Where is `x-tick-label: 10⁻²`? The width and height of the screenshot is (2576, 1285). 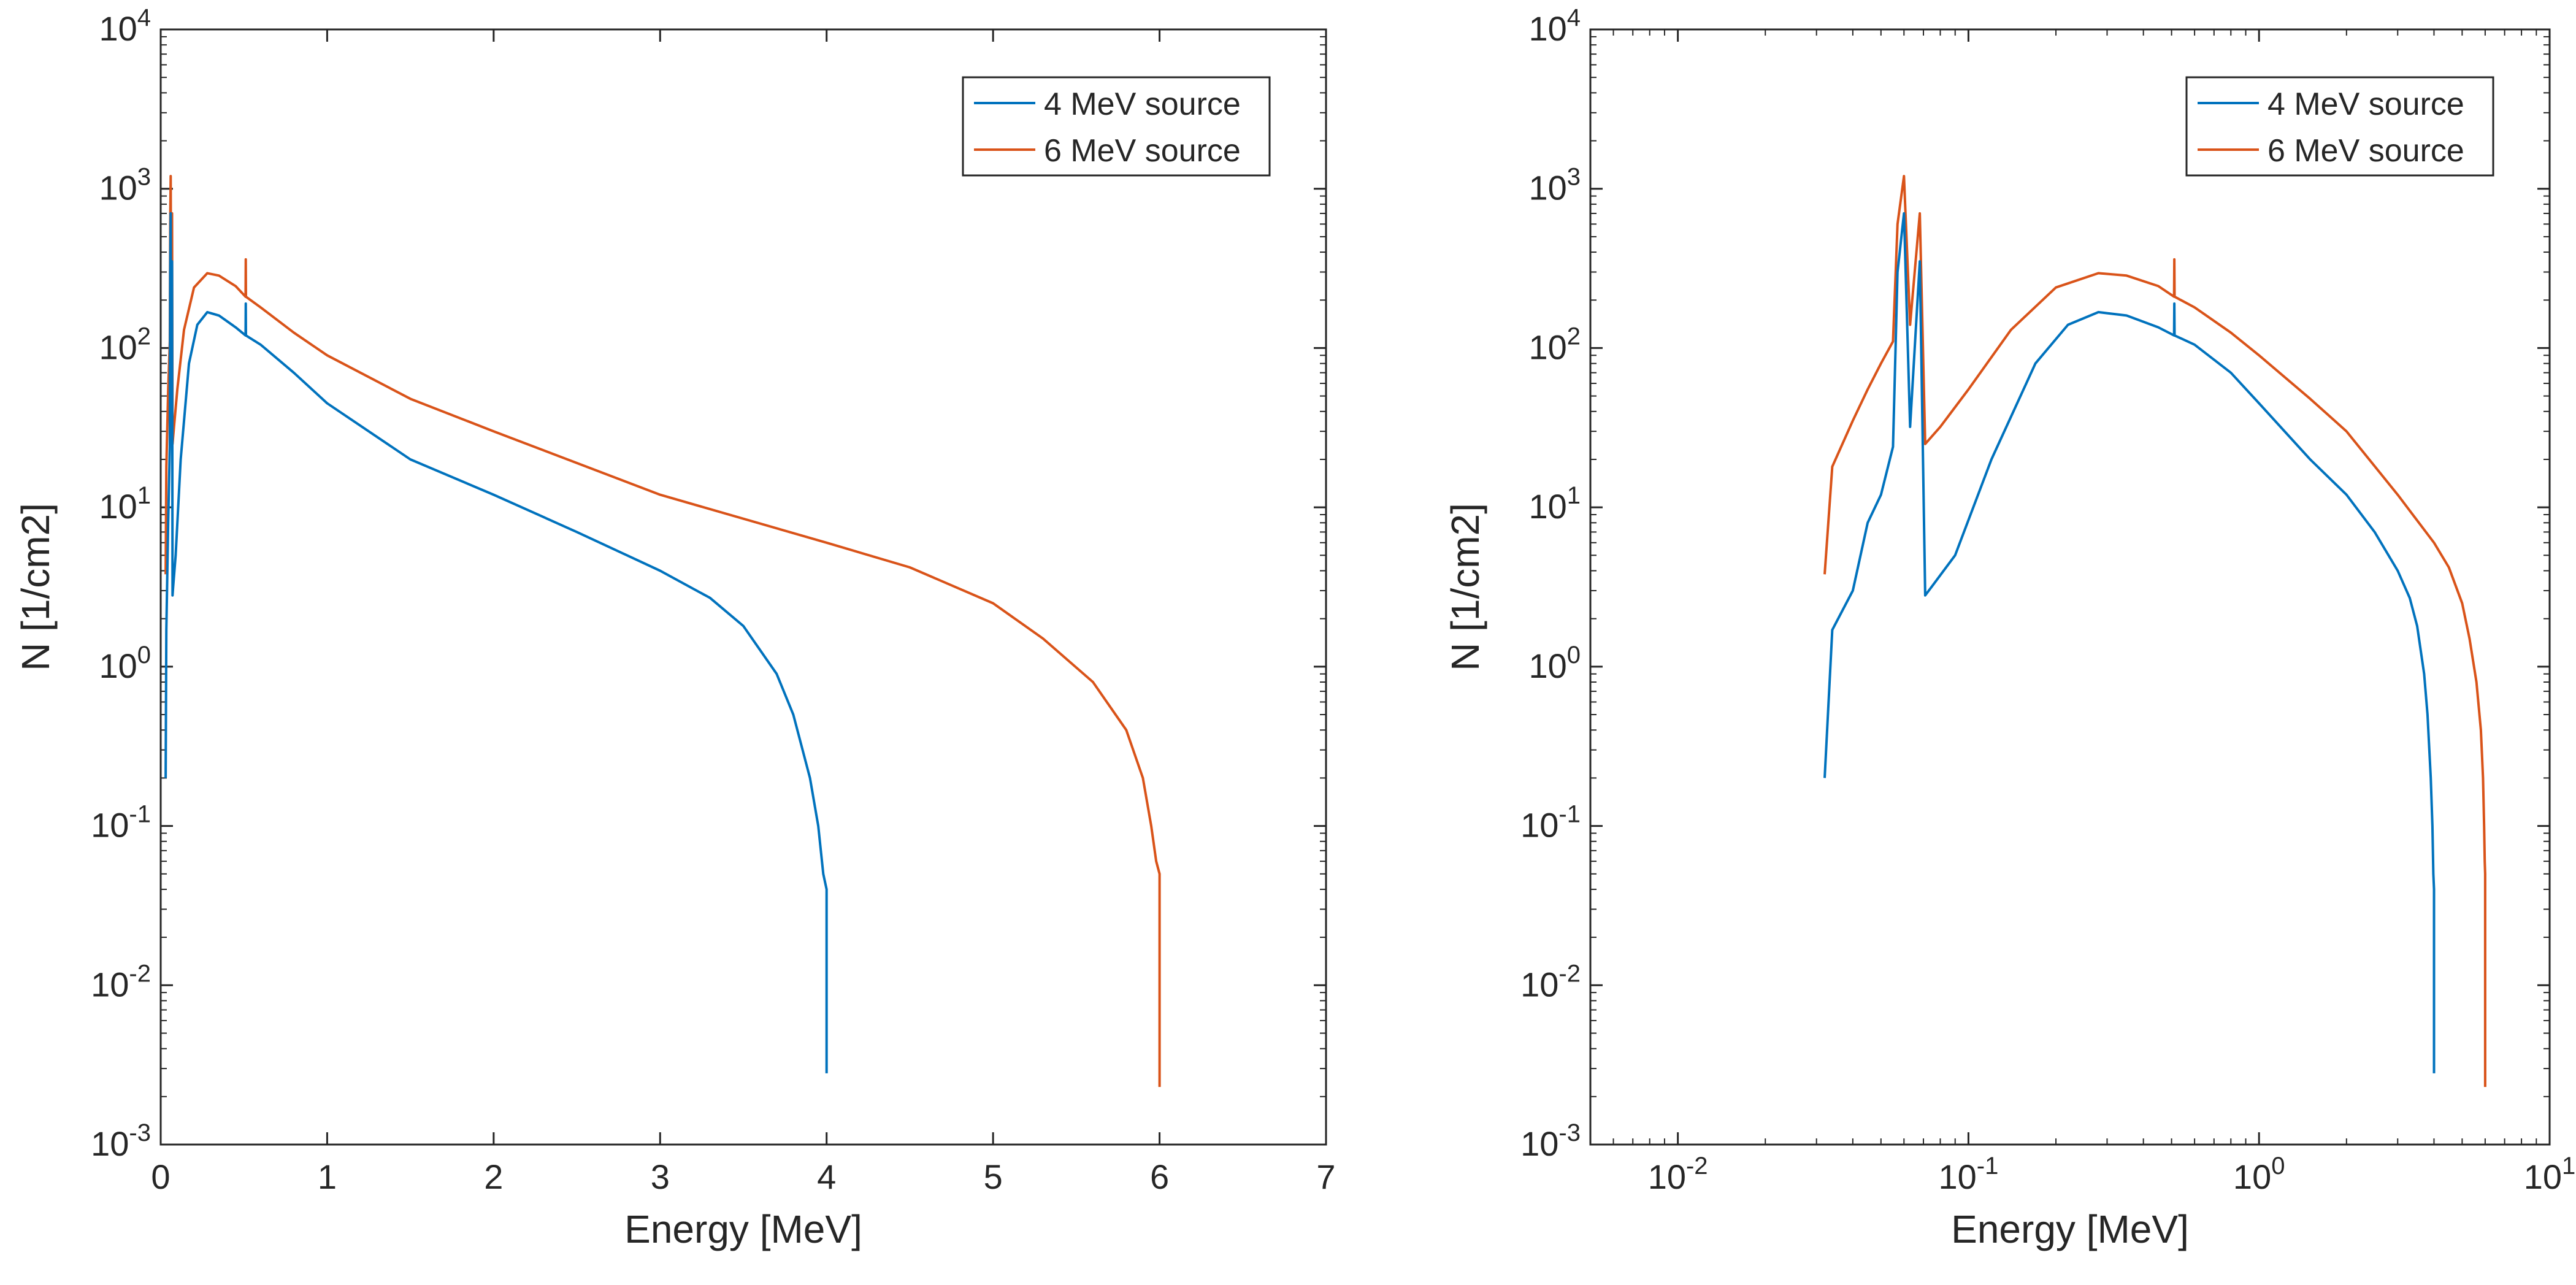
x-tick-label: 10⁻² is located at coordinates (1678, 1174).